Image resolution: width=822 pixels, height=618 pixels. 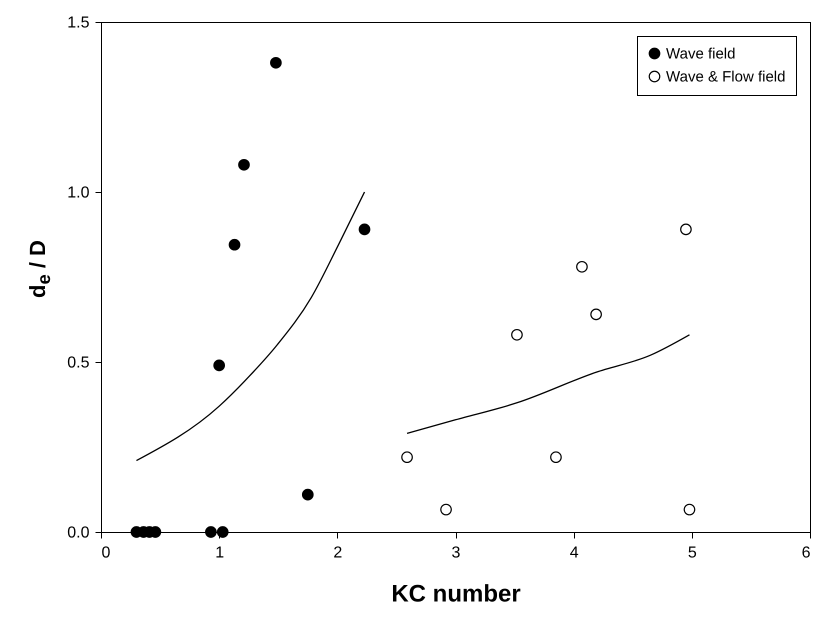 What do you see at coordinates (701, 54) in the screenshot?
I see `legend-label: Wave field` at bounding box center [701, 54].